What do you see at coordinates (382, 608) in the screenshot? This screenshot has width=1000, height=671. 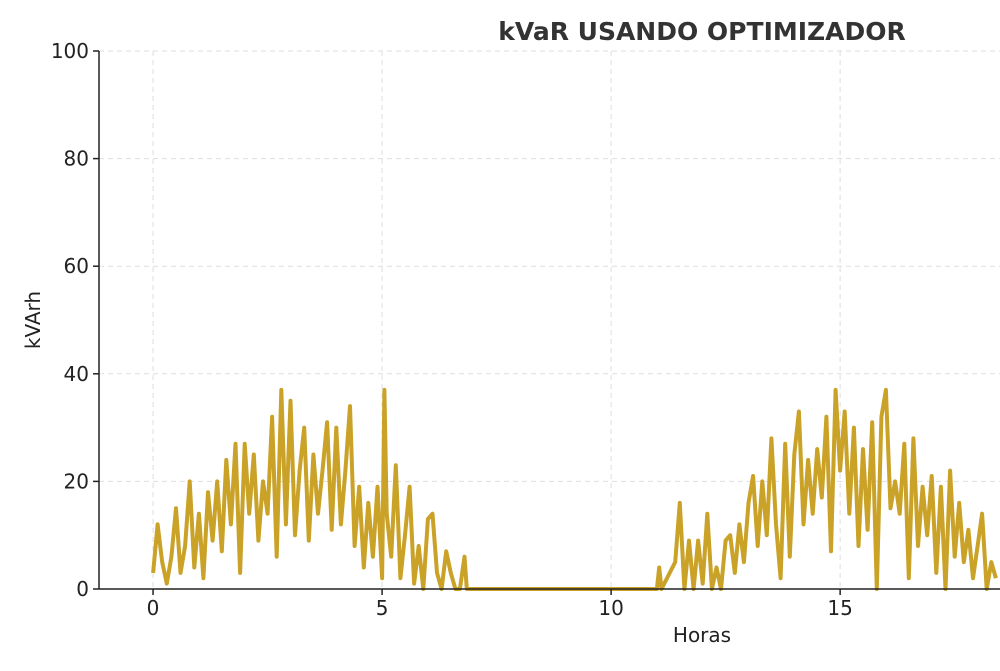 I see `x-tick-label: 5` at bounding box center [382, 608].